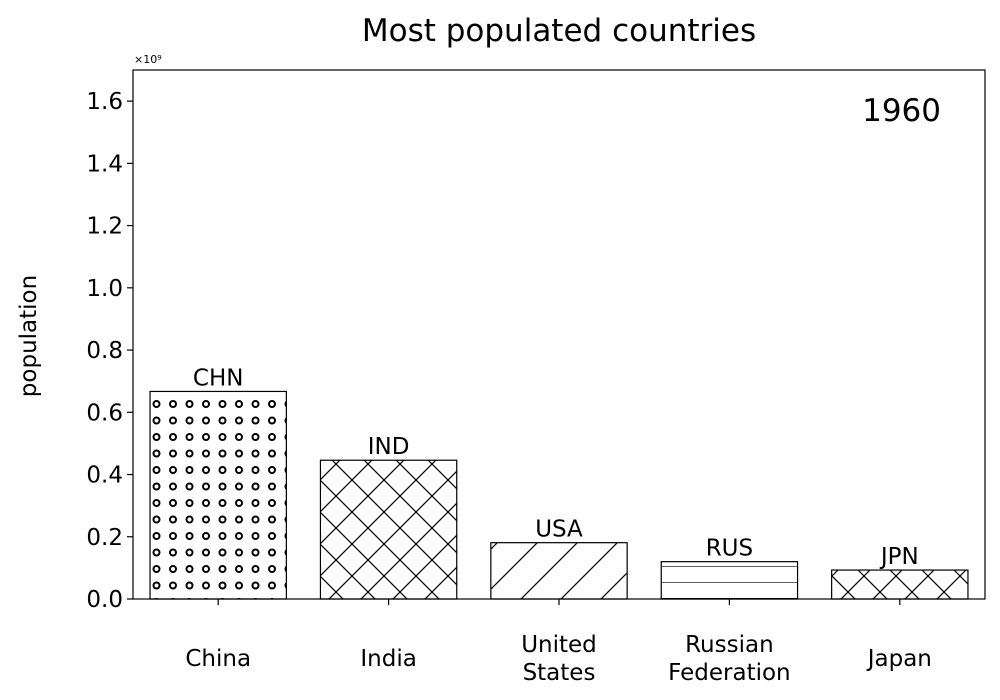 The width and height of the screenshot is (1000, 700). What do you see at coordinates (104, 102) in the screenshot?
I see `y-tick-label: 1.6` at bounding box center [104, 102].